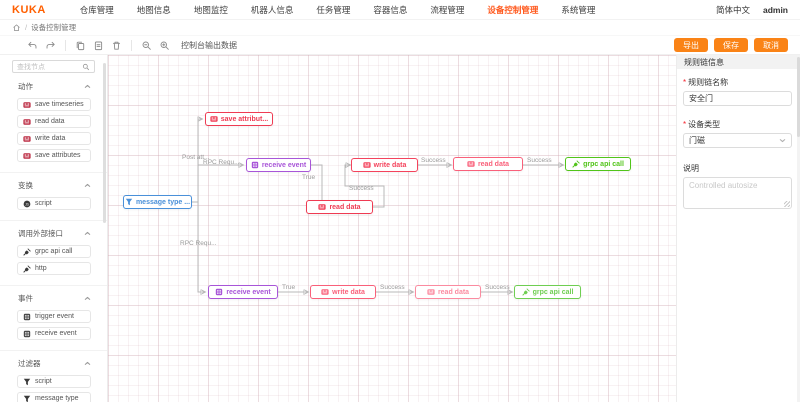  I want to click on device-type-label: * 设备类型, so click(702, 124).